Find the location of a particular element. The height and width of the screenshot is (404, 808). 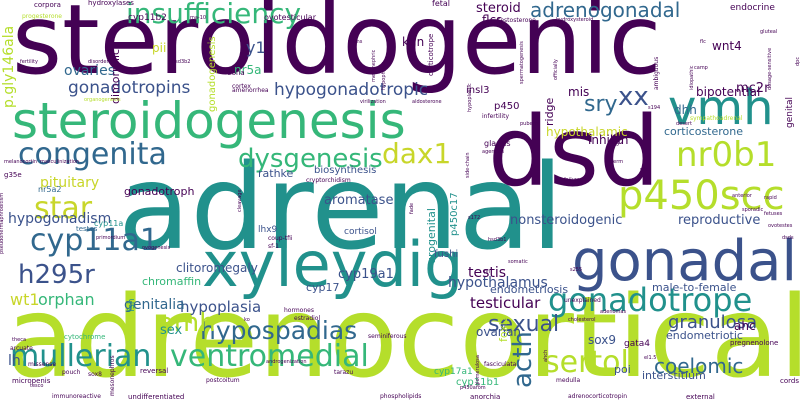

cloud-word-flcs: flcs is located at coordinates (492, 20).